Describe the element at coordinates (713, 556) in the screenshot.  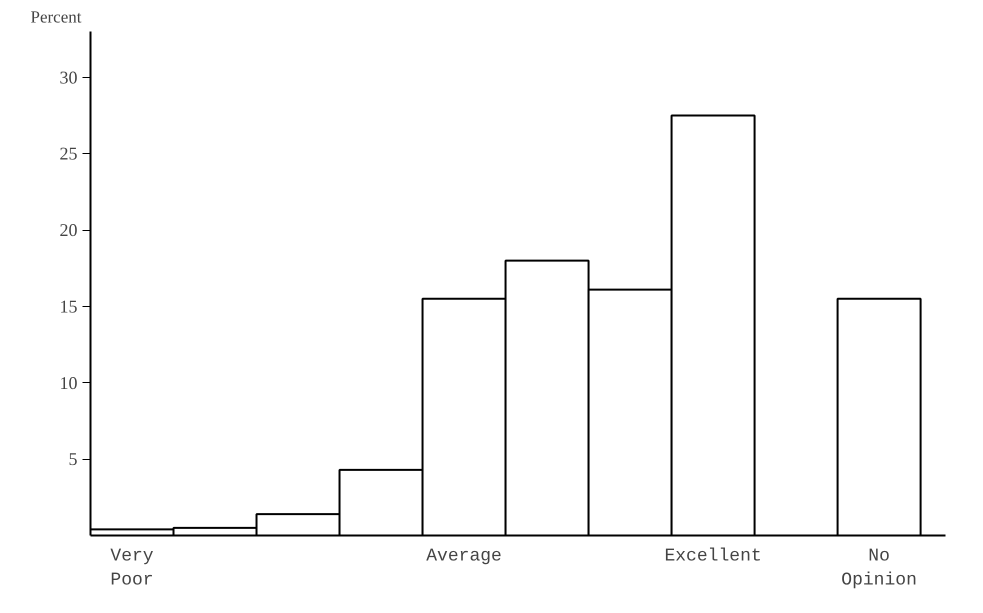
I see `x-tick-label: Excellent` at that location.